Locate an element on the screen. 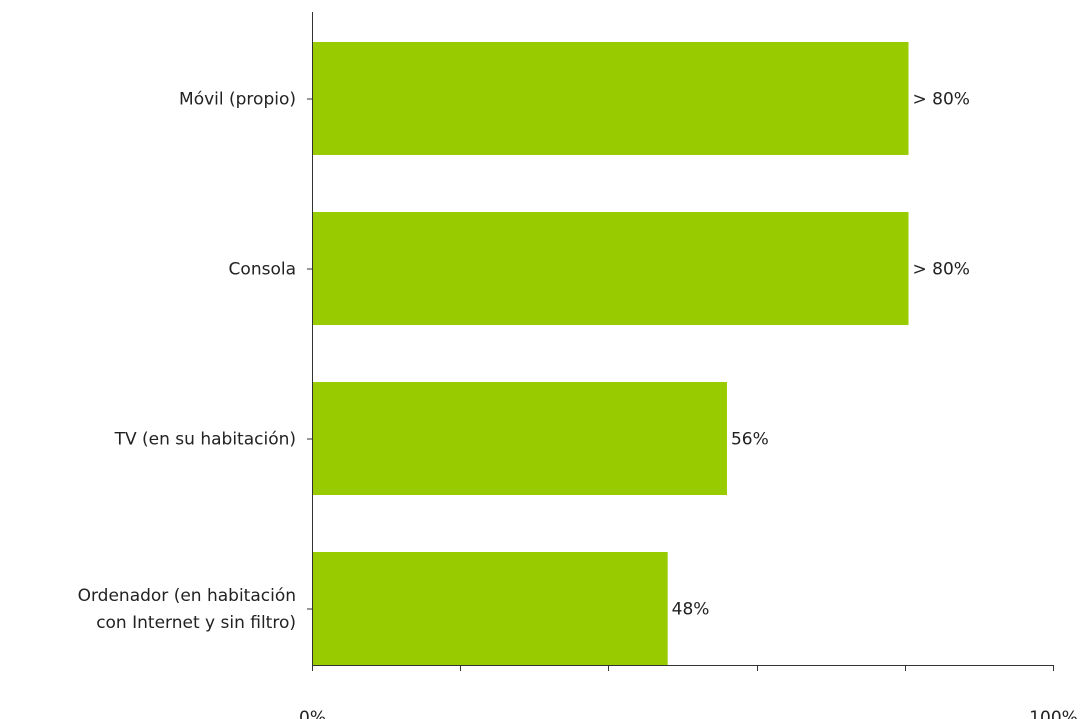 This screenshot has height=719, width=1089. x-axis-ticks: 0% 100% is located at coordinates (688, 692).